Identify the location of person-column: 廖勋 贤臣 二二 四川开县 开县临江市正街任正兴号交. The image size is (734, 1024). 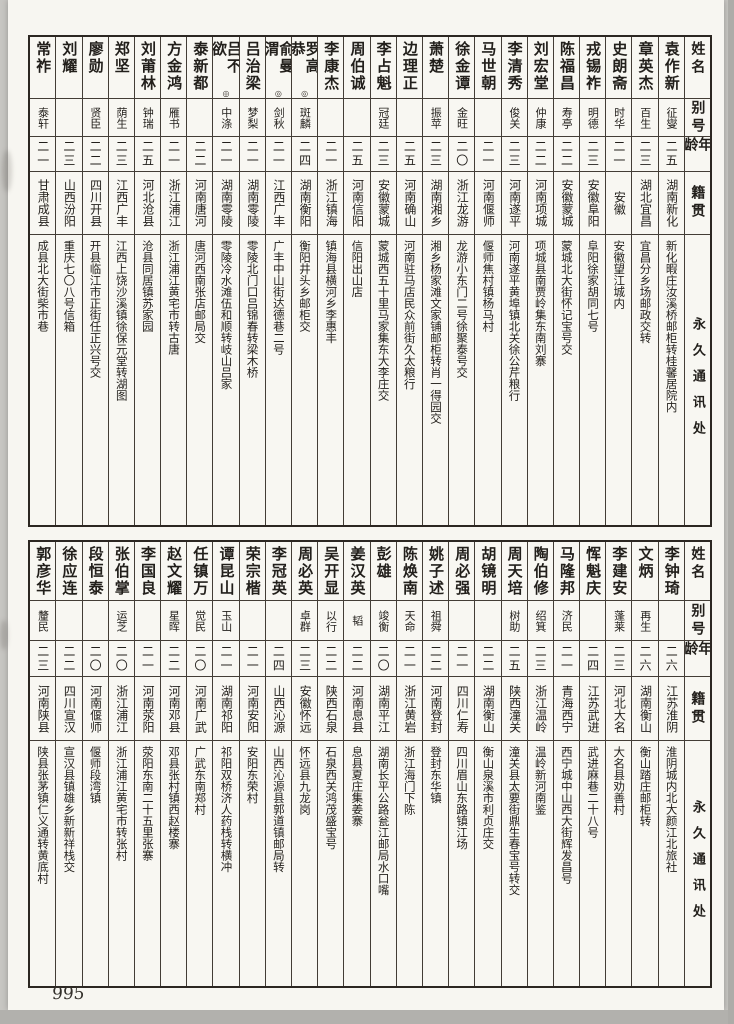
(94, 281).